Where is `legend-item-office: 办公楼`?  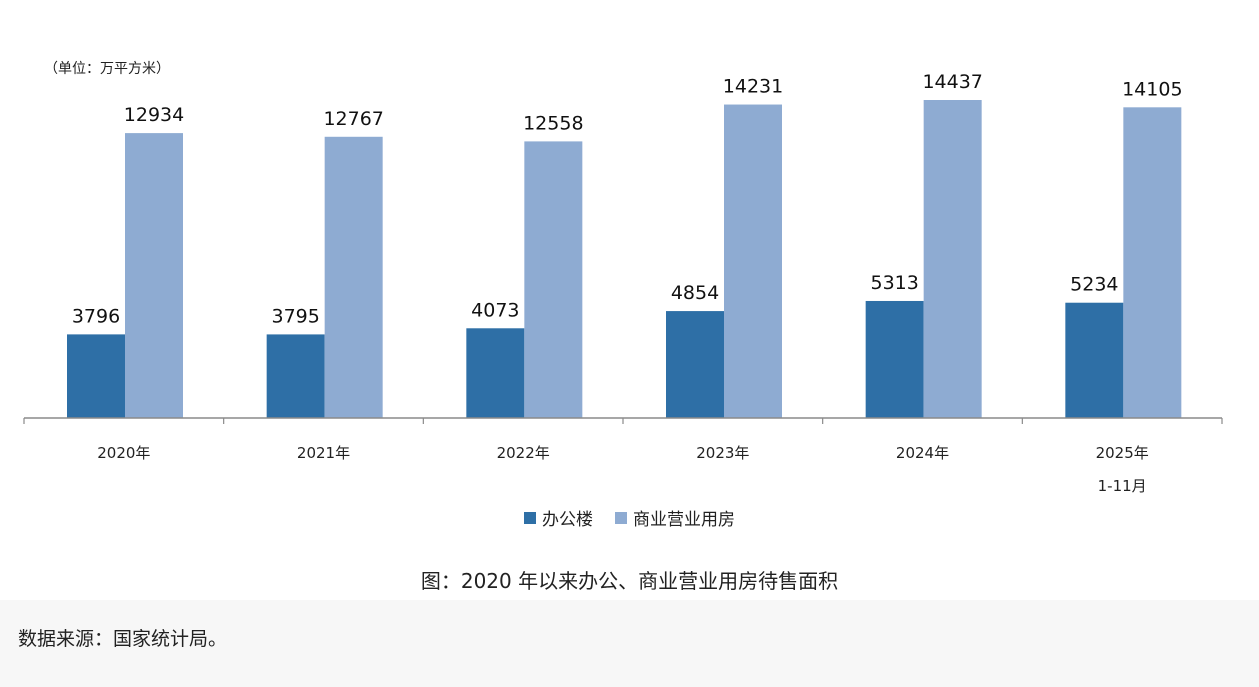 legend-item-office: 办公楼 is located at coordinates (558, 517).